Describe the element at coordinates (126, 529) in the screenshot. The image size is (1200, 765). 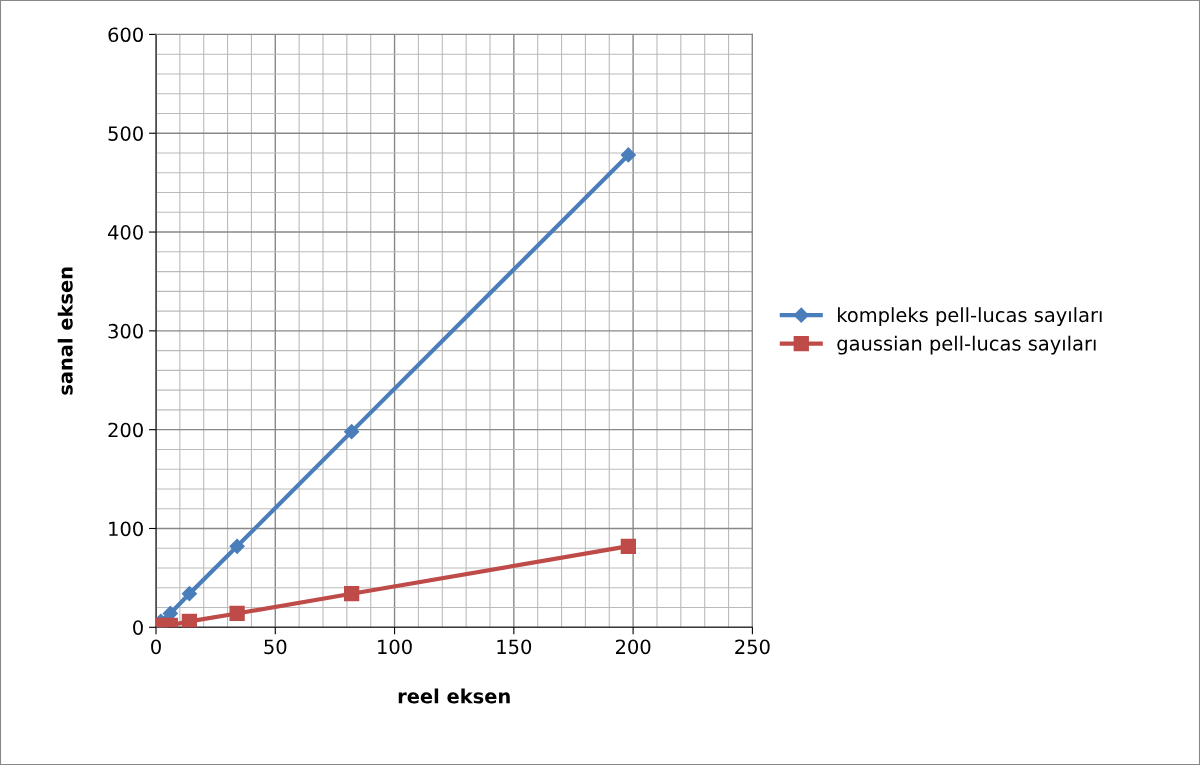
I see `y-tick-label: 100` at that location.